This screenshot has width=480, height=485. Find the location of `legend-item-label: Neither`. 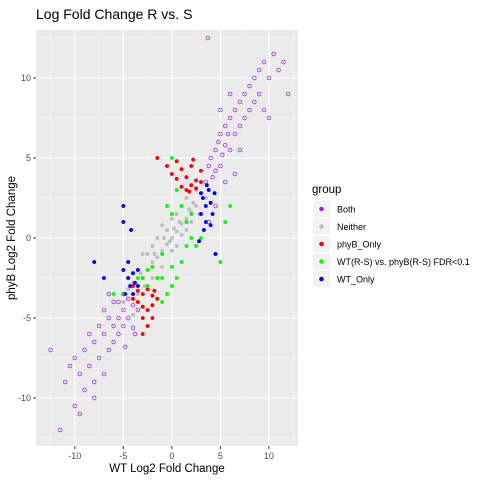

legend-item-label: Neither is located at coordinates (351, 227).